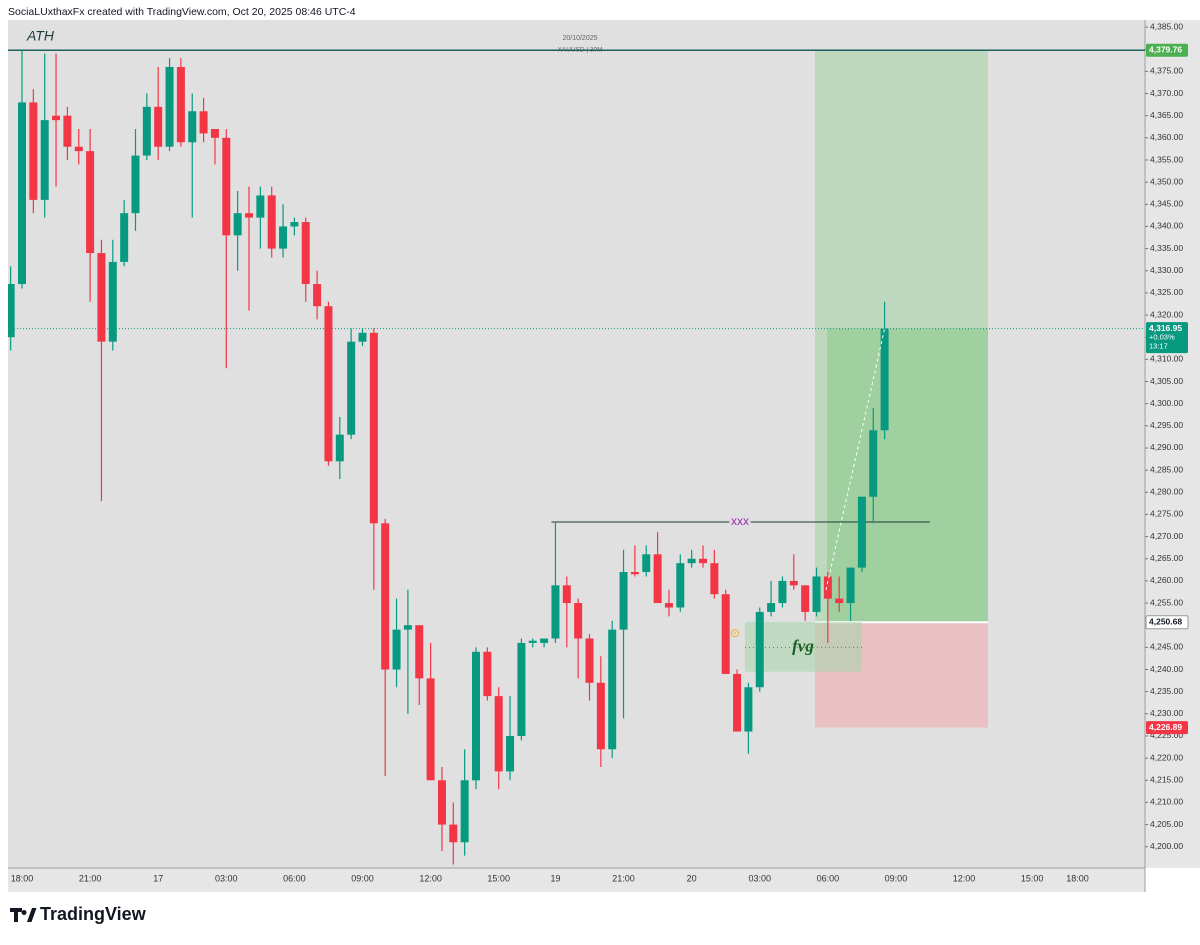 This screenshot has height=945, width=1200. I want to click on y-tick-label: 4,220.00, so click(1166, 757).